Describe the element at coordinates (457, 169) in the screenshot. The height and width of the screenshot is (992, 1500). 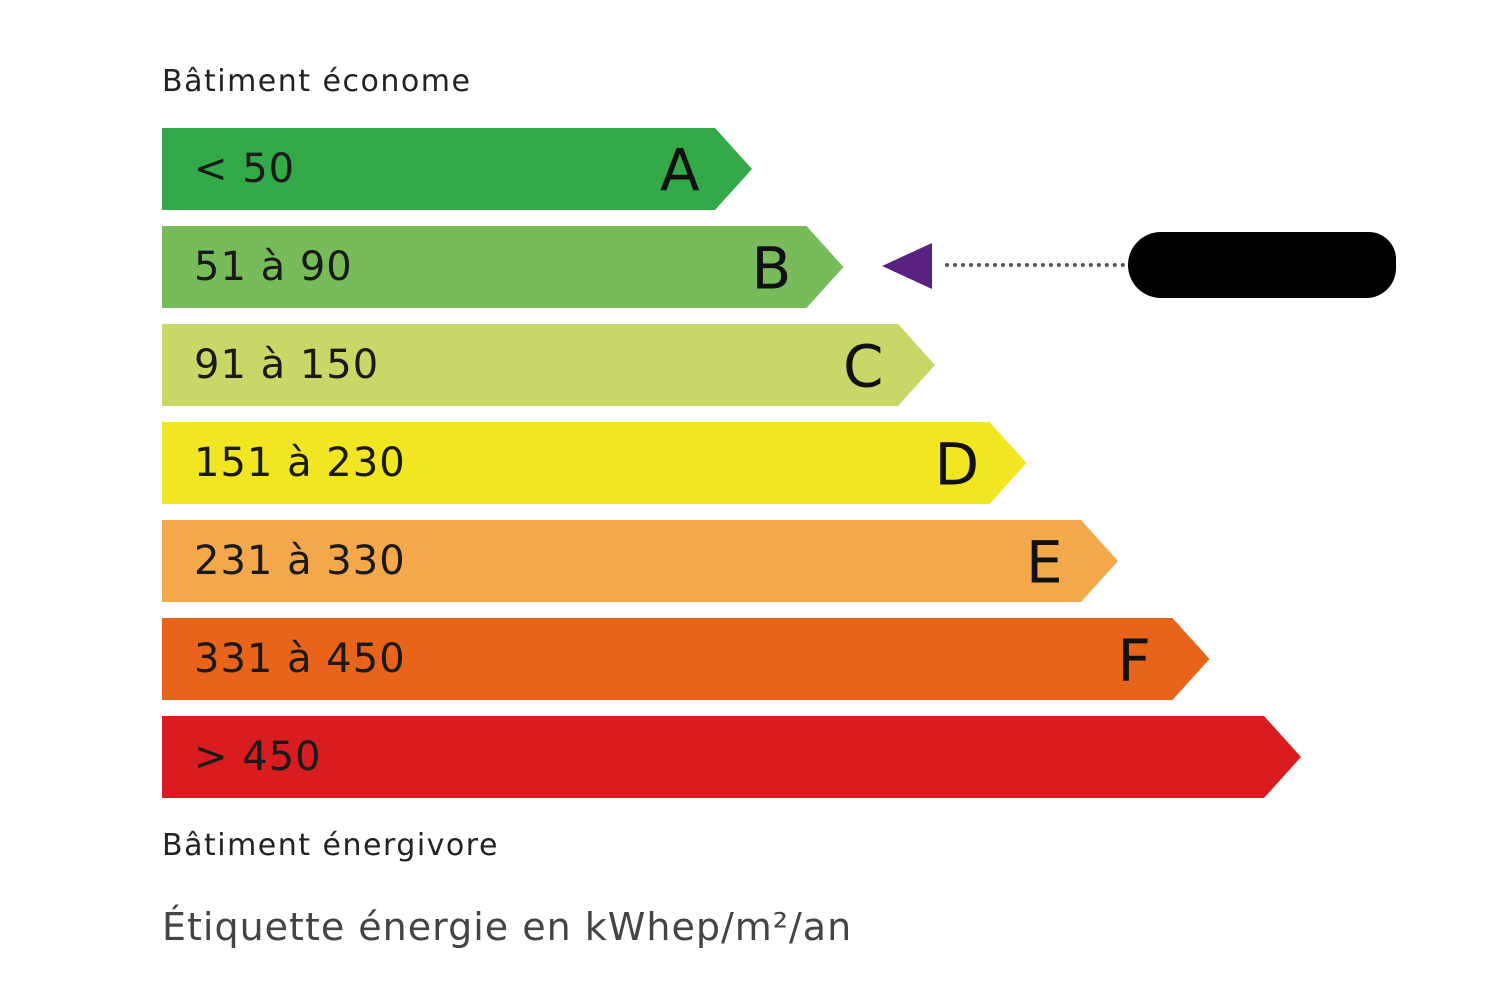
I see `energy-class-bar: < 50 A` at that location.